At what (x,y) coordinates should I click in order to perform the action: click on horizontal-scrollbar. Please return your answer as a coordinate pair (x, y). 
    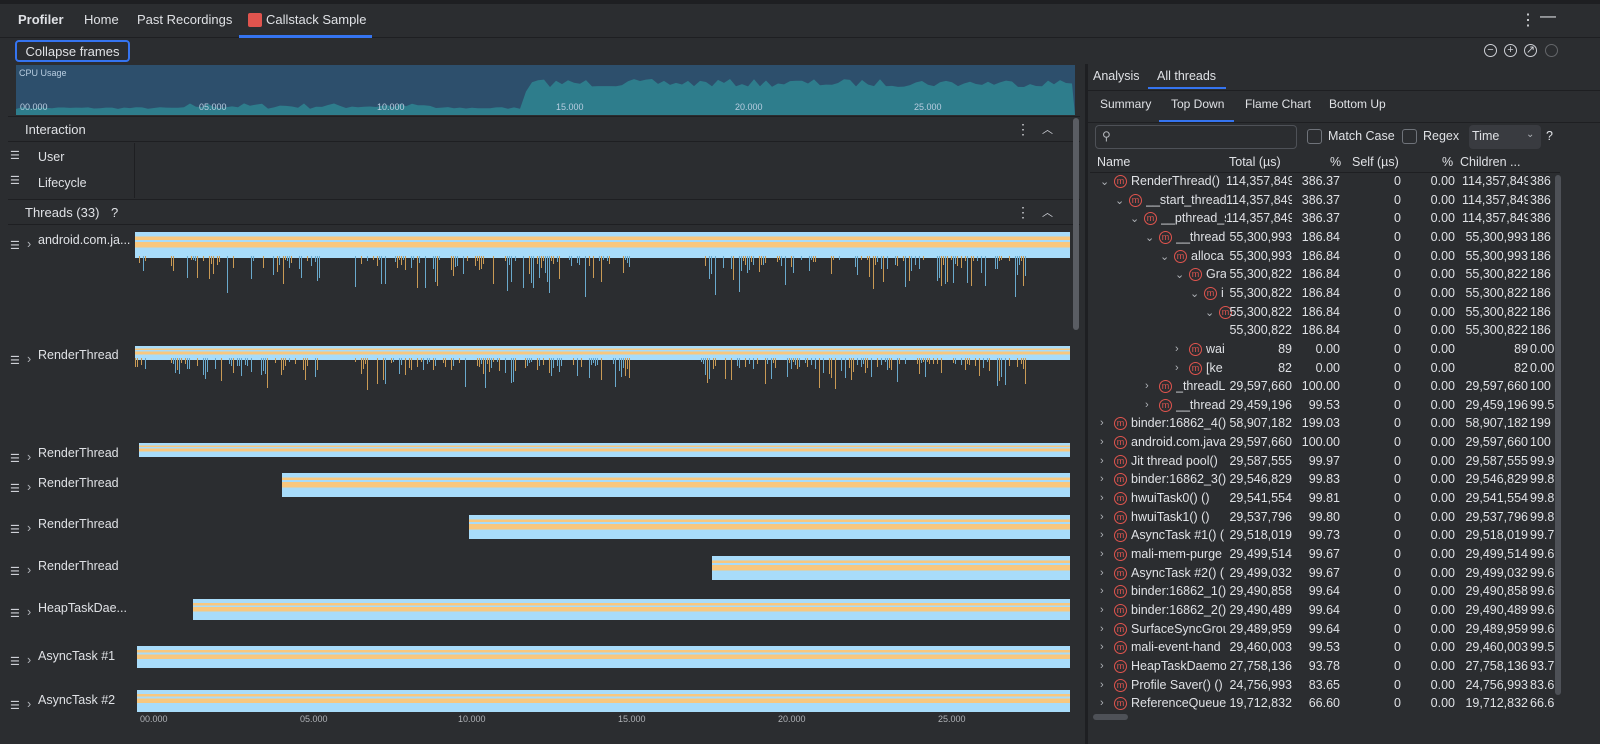
    Looking at the image, I should click on (1110, 717).